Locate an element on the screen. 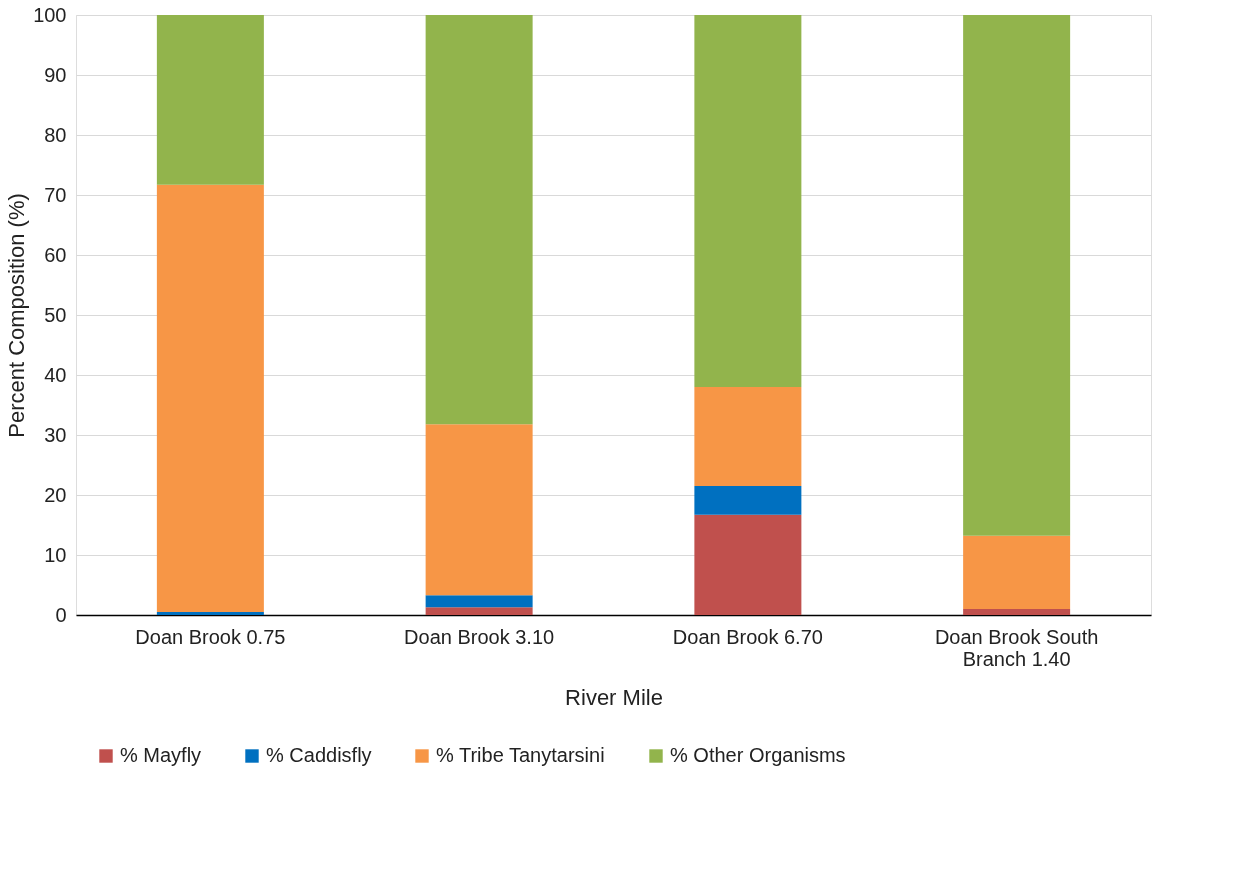  y-tick-label: 70 is located at coordinates (55, 194).